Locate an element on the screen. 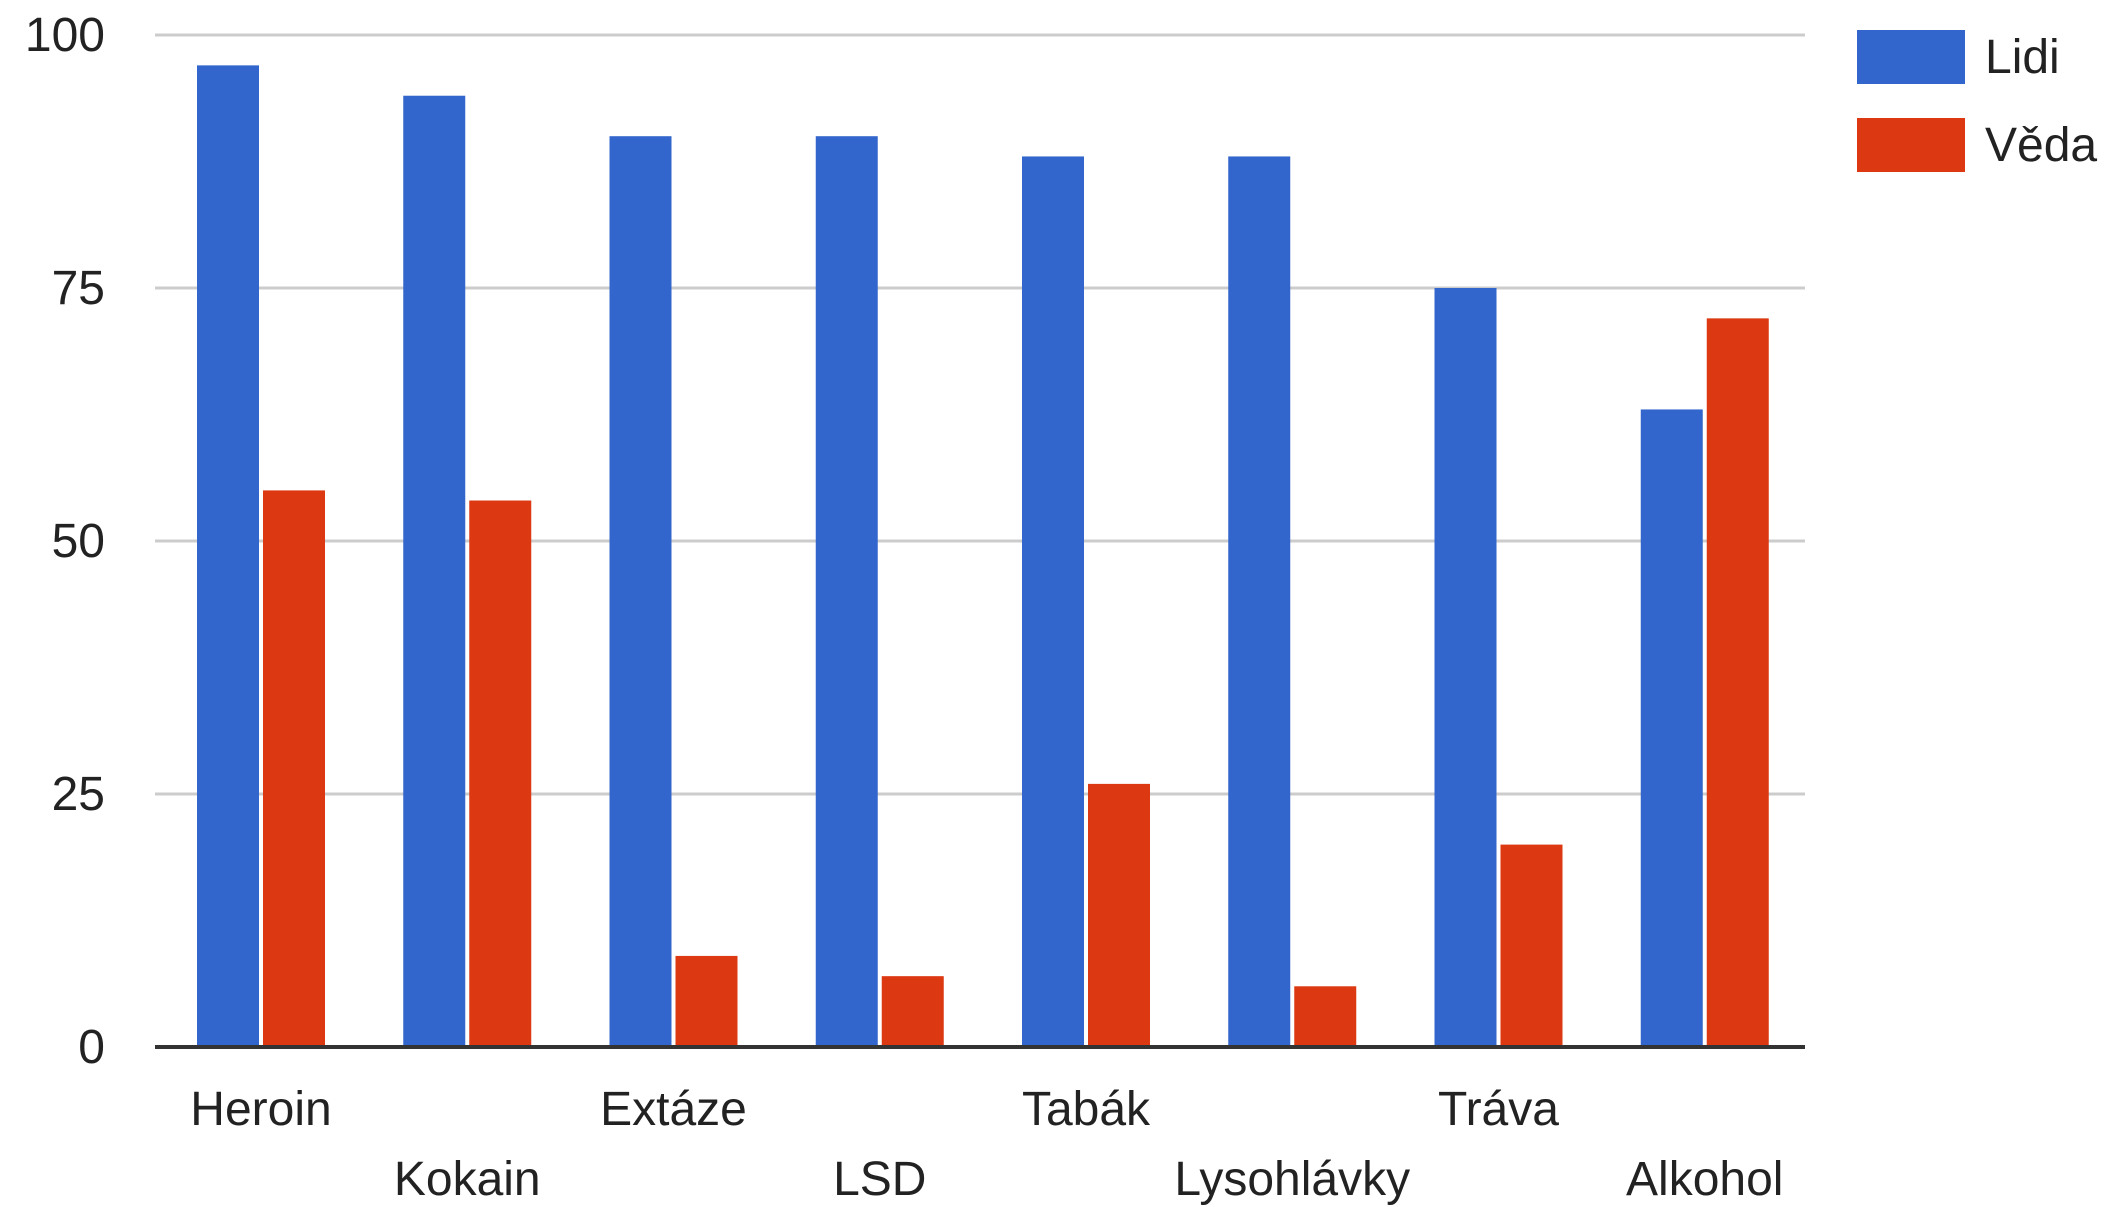 This screenshot has height=1207, width=2113. y-tick-label-25: 25 is located at coordinates (78, 794).